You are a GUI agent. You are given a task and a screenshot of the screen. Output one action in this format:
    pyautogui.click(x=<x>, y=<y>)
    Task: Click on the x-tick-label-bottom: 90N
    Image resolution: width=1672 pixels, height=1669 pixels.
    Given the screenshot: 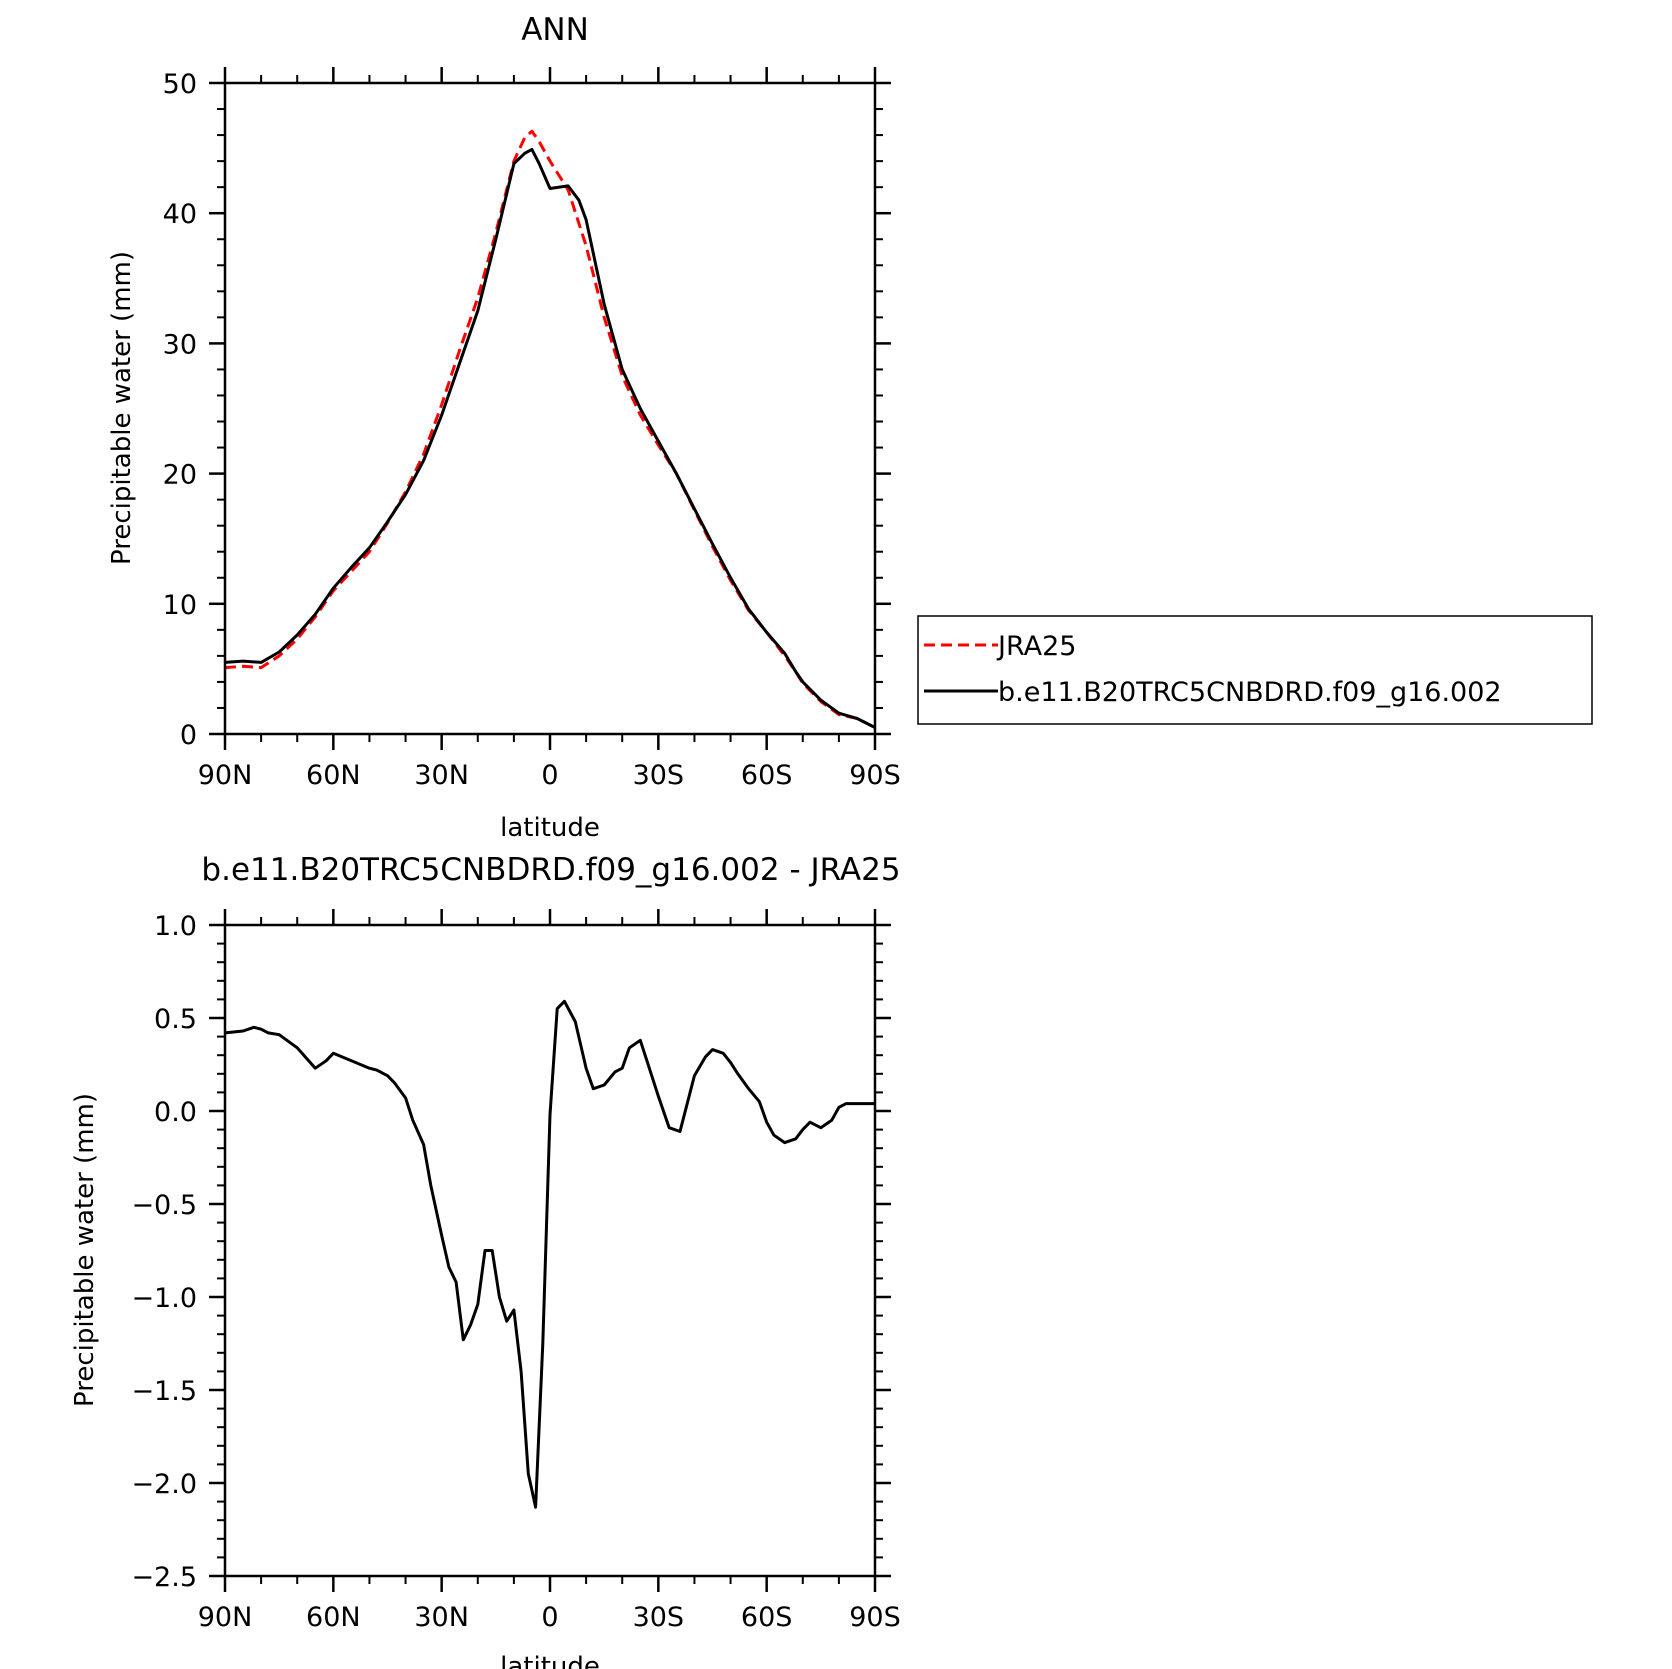 What is the action you would take?
    pyautogui.click(x=225, y=1617)
    